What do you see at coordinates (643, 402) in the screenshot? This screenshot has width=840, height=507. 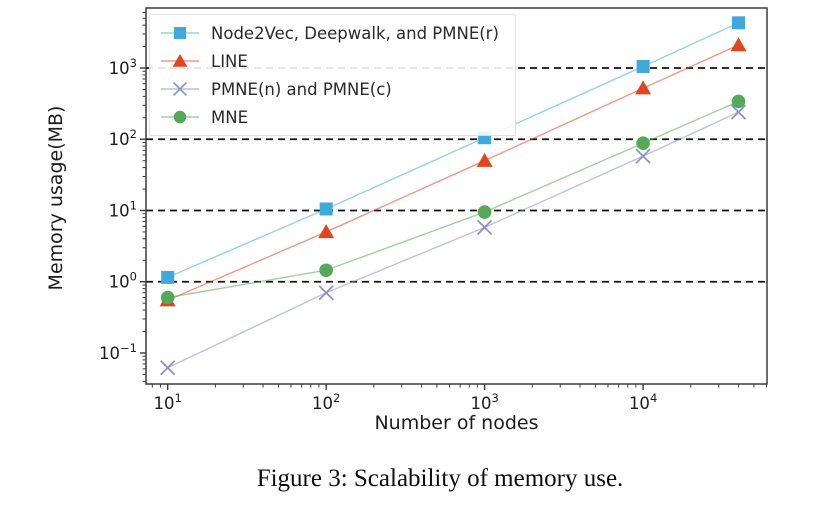 I see `svg-text: 10⁴` at bounding box center [643, 402].